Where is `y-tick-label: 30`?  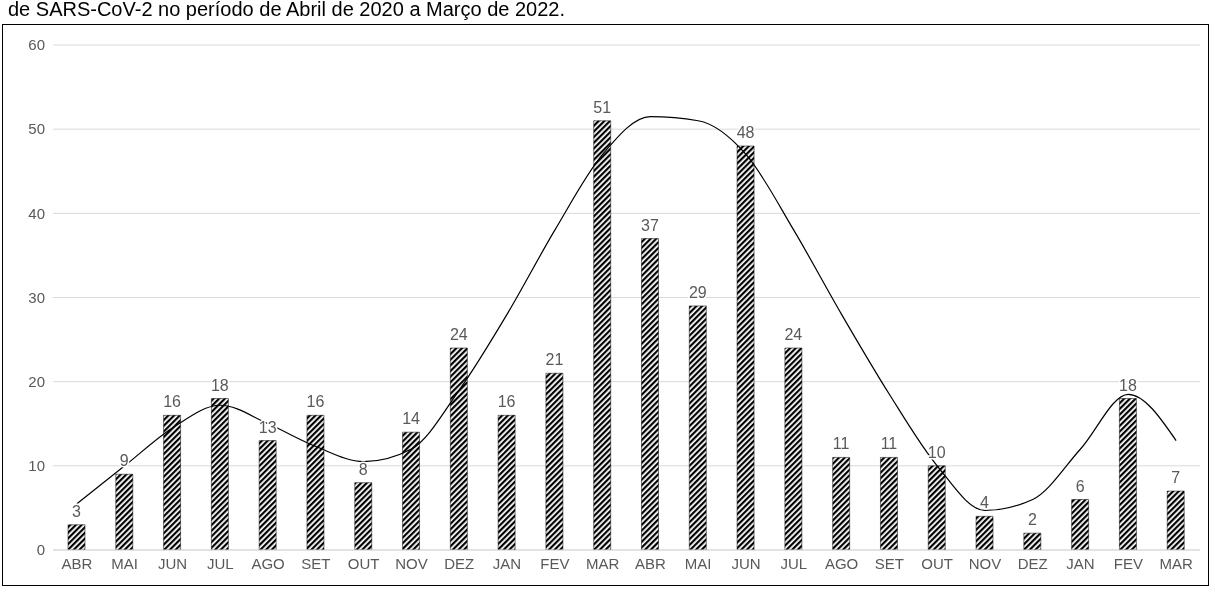 y-tick-label: 30 is located at coordinates (36, 297).